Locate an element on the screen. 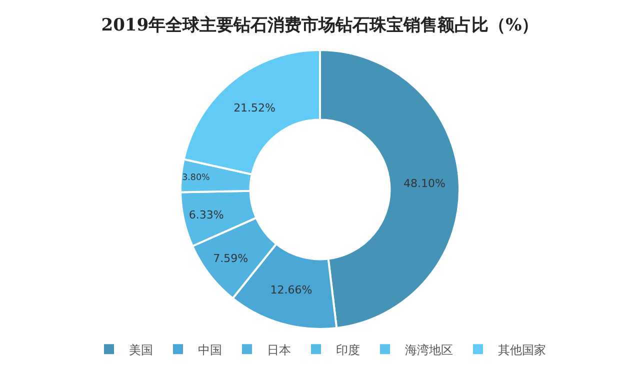 This screenshot has height=376, width=640. legend-label: 中国 is located at coordinates (210, 349).